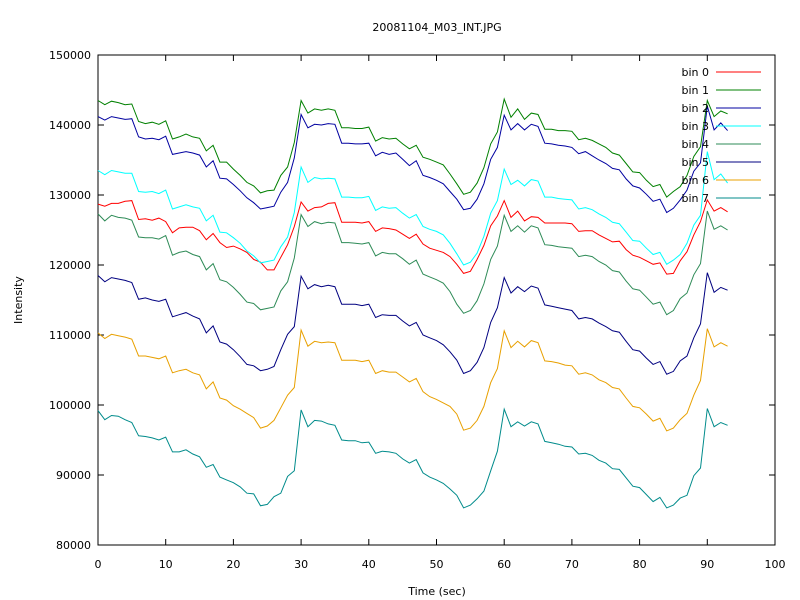 This screenshot has height=600, width=800. I want to click on y-tick-label: 100000, so click(70, 405).